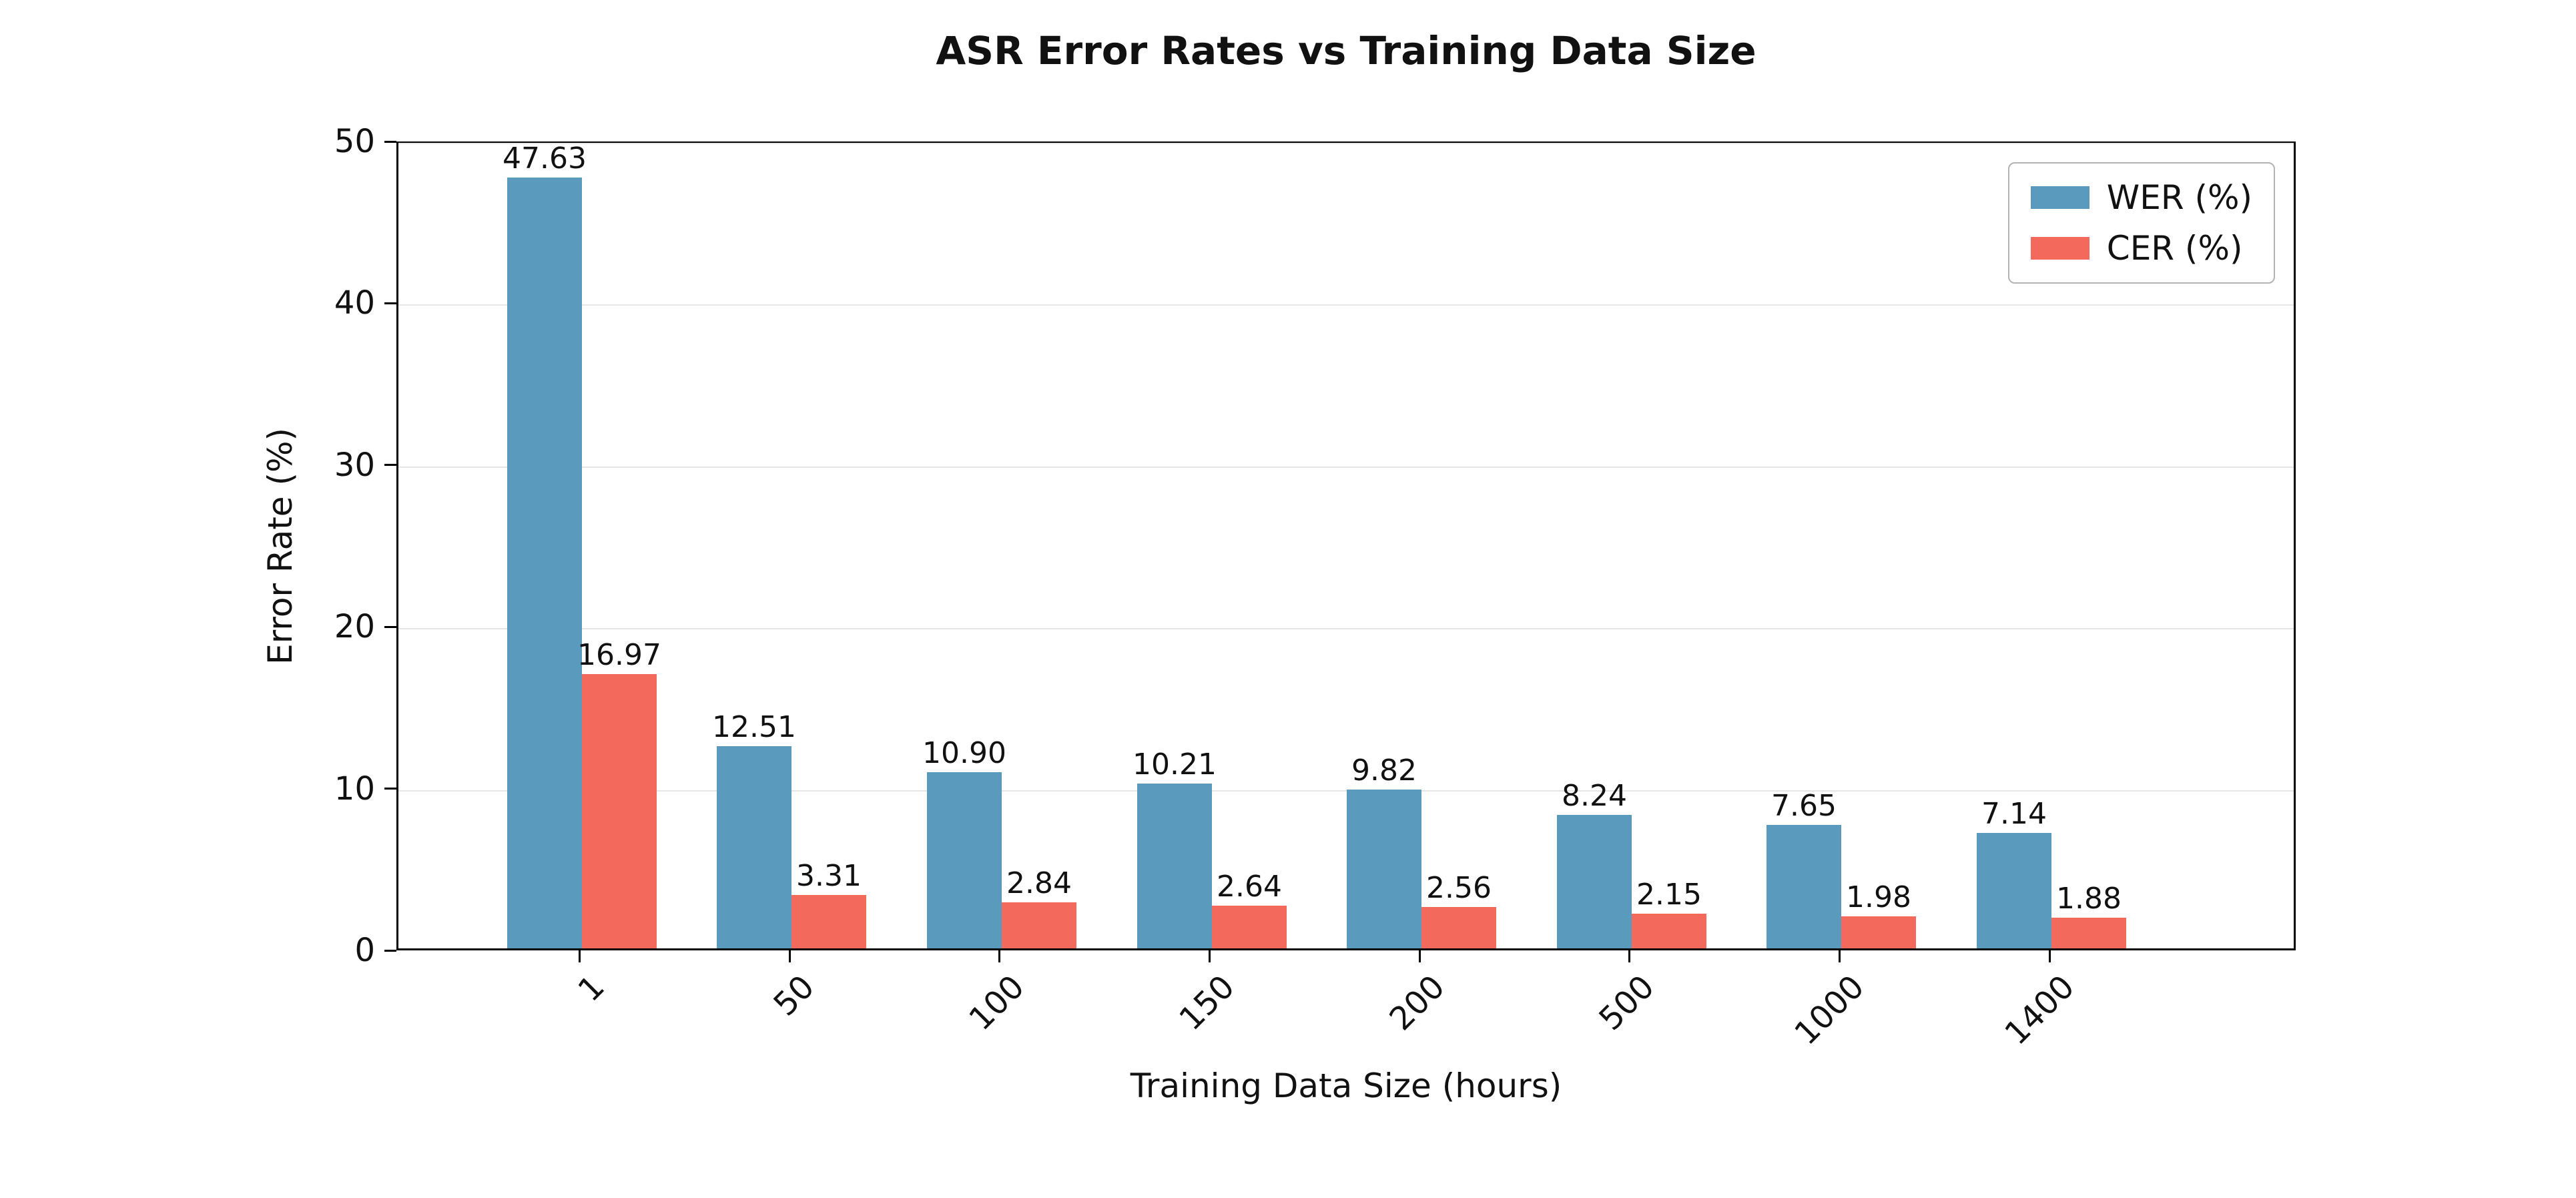 This screenshot has width=2576, height=1198. What do you see at coordinates (1804, 806) in the screenshot?
I see `value-label: 7.65` at bounding box center [1804, 806].